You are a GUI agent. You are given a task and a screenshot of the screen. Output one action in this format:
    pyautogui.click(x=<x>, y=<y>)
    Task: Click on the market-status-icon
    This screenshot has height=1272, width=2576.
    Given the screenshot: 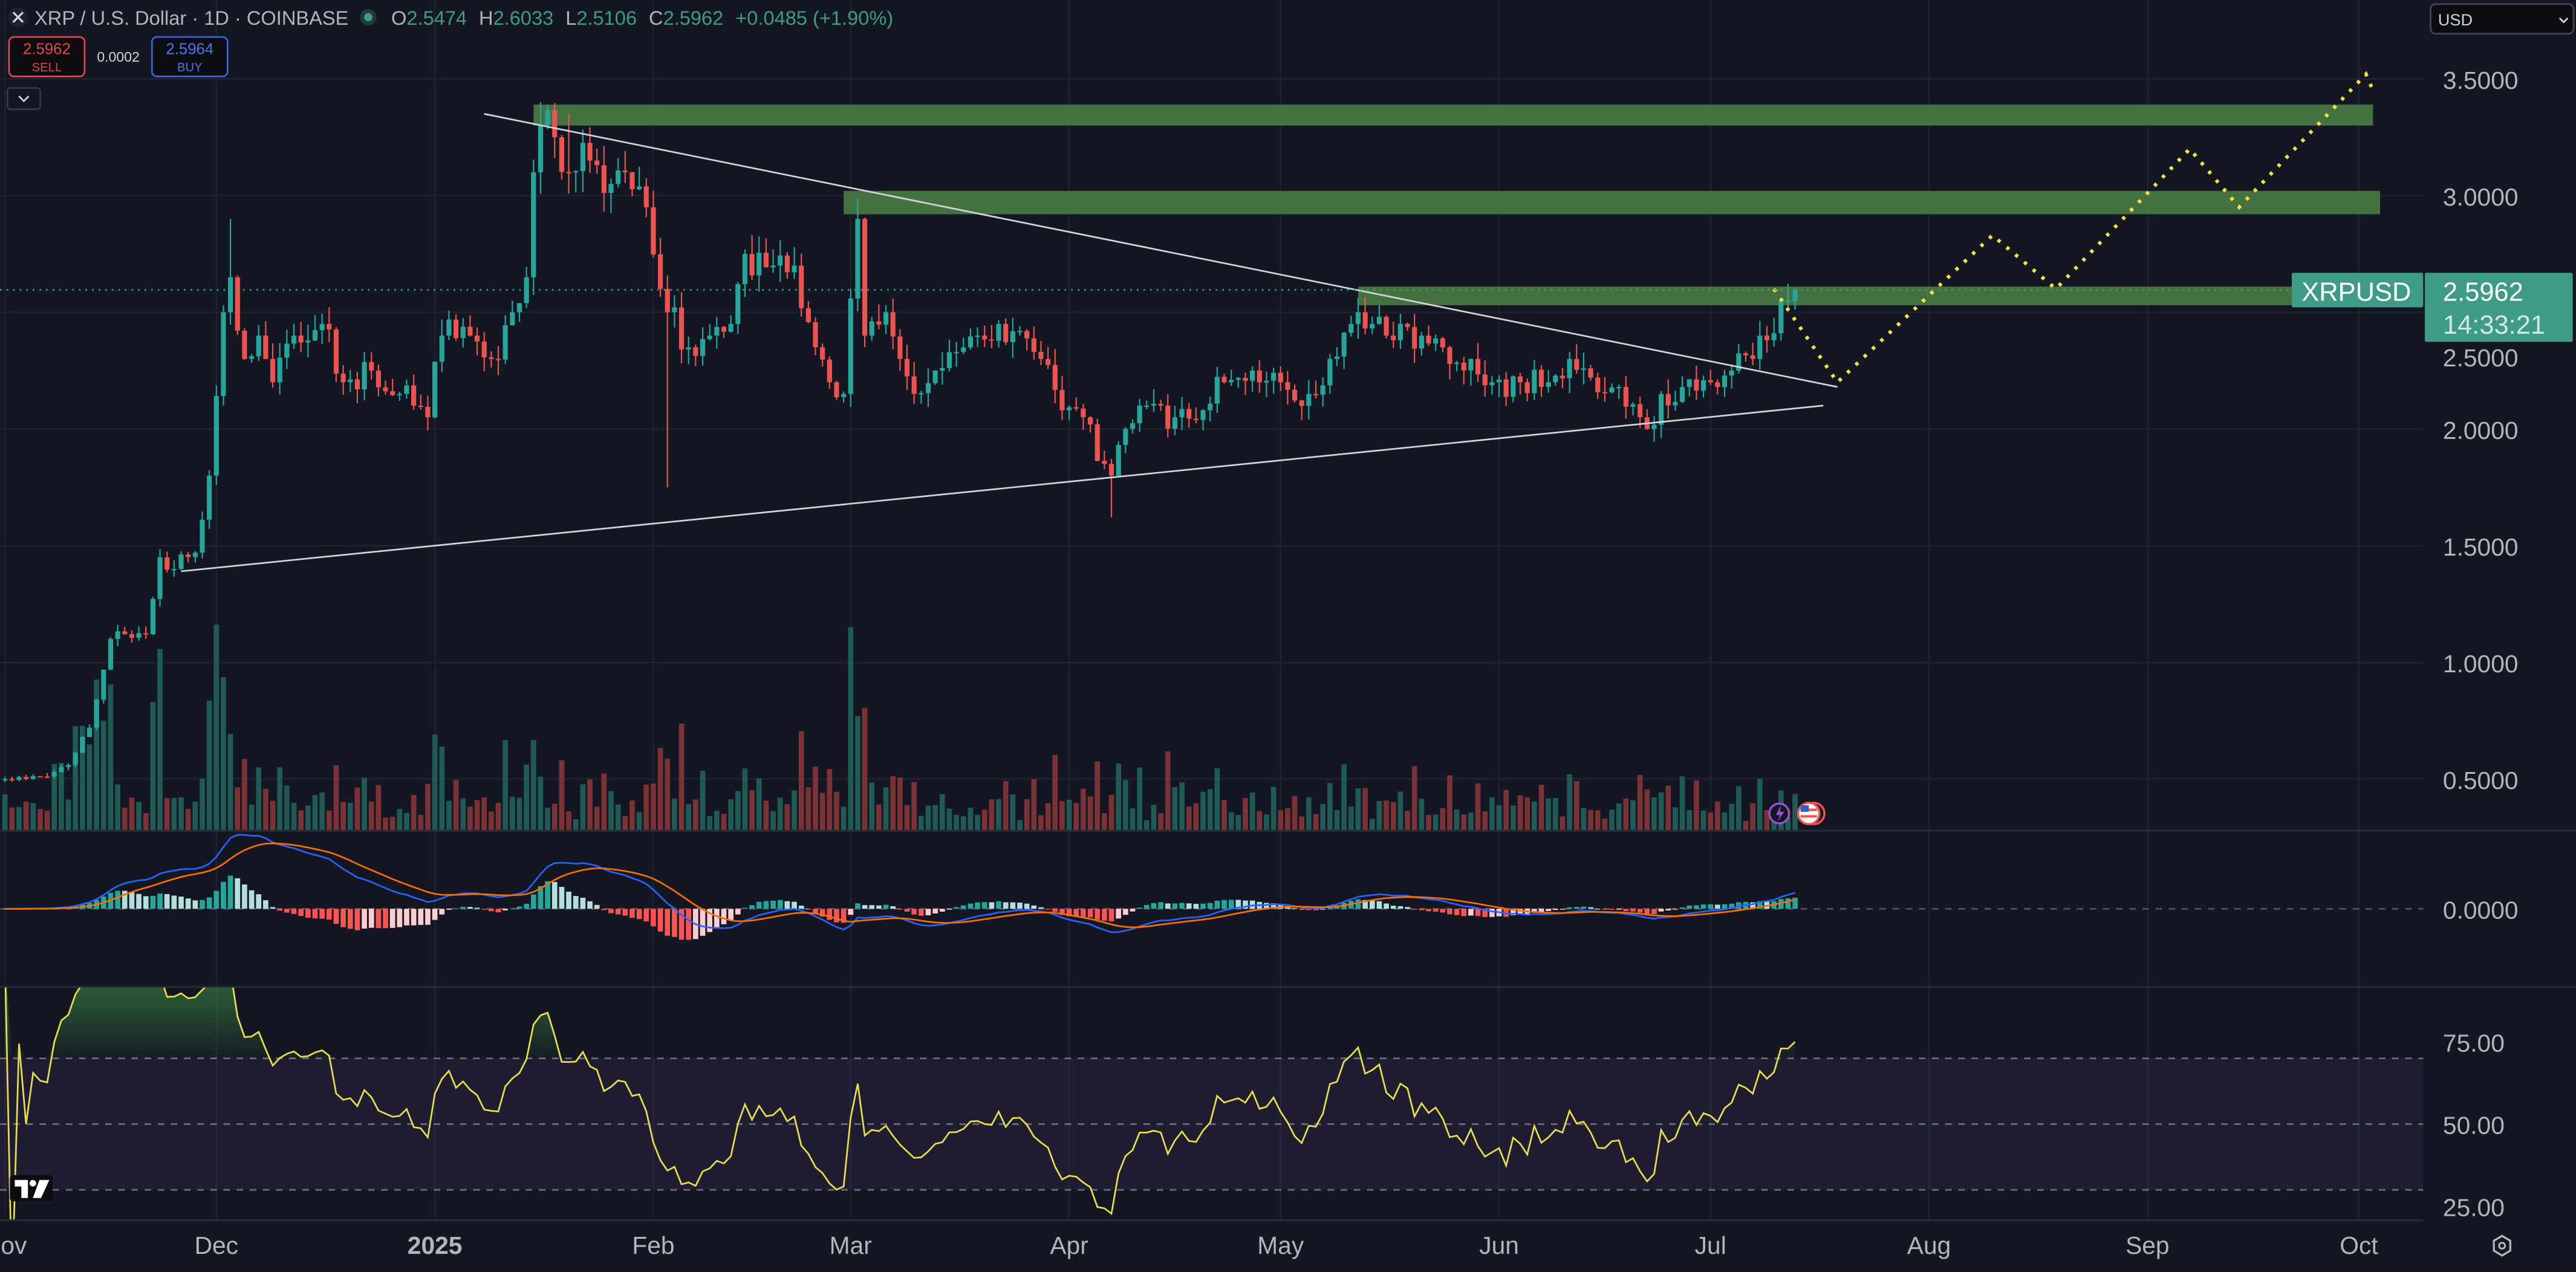 What is the action you would take?
    pyautogui.click(x=369, y=17)
    